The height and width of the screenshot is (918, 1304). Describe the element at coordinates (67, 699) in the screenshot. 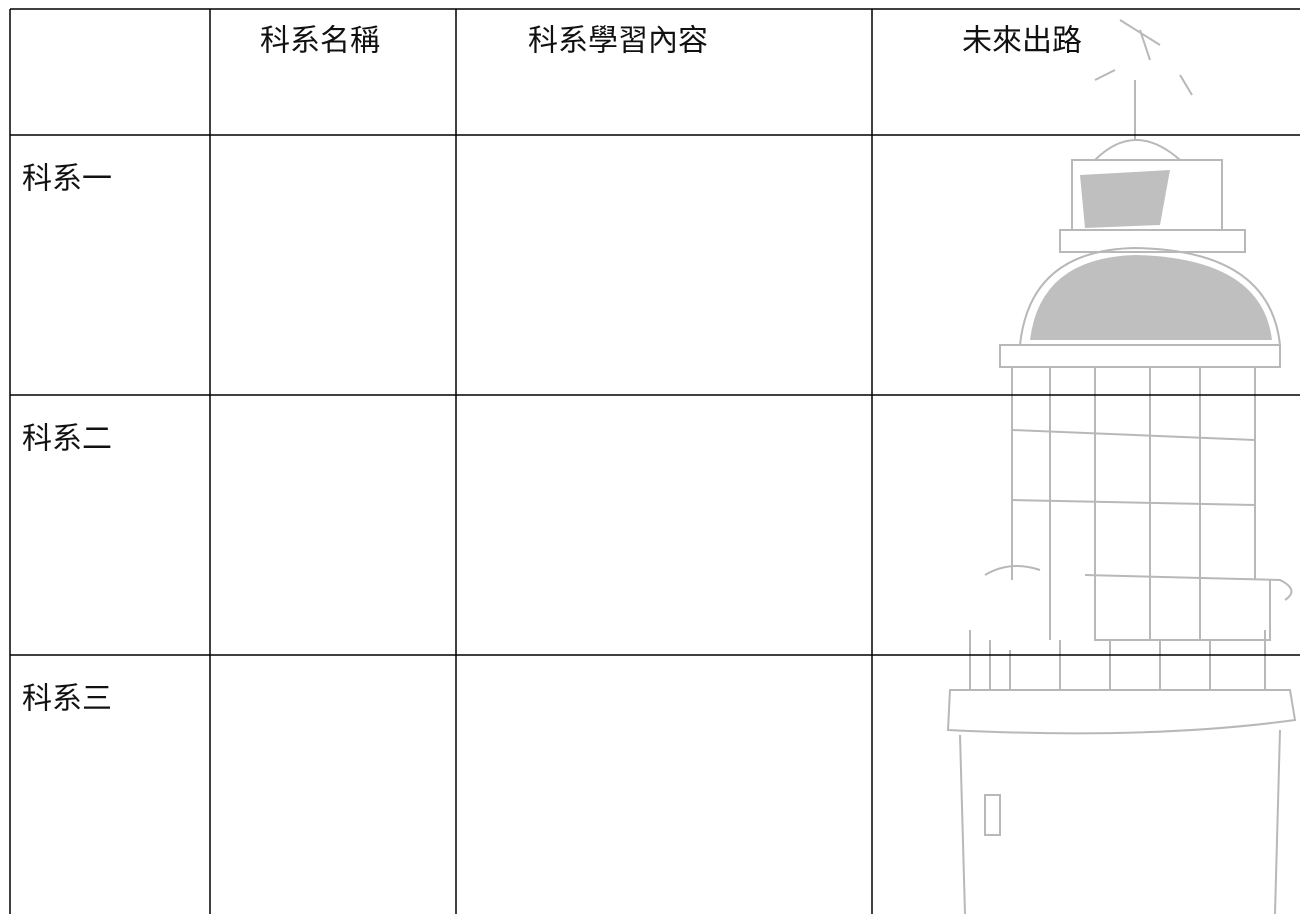

I see `row-header: 科系三` at that location.